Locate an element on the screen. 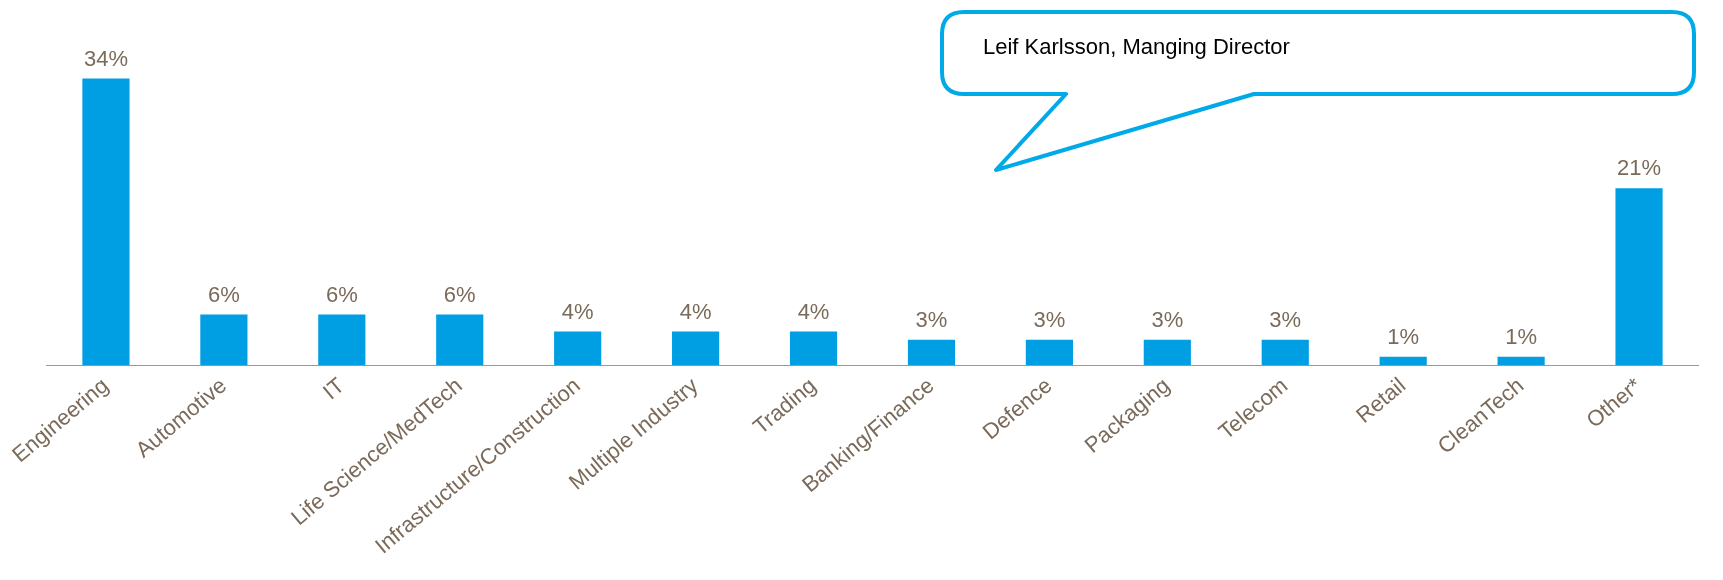 The width and height of the screenshot is (1723, 580). data-label: 34% is located at coordinates (105, 58).